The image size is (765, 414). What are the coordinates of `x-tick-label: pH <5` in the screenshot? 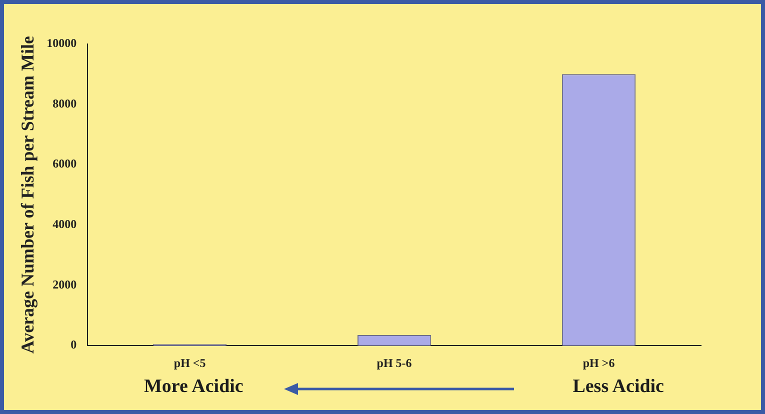 It's located at (190, 363).